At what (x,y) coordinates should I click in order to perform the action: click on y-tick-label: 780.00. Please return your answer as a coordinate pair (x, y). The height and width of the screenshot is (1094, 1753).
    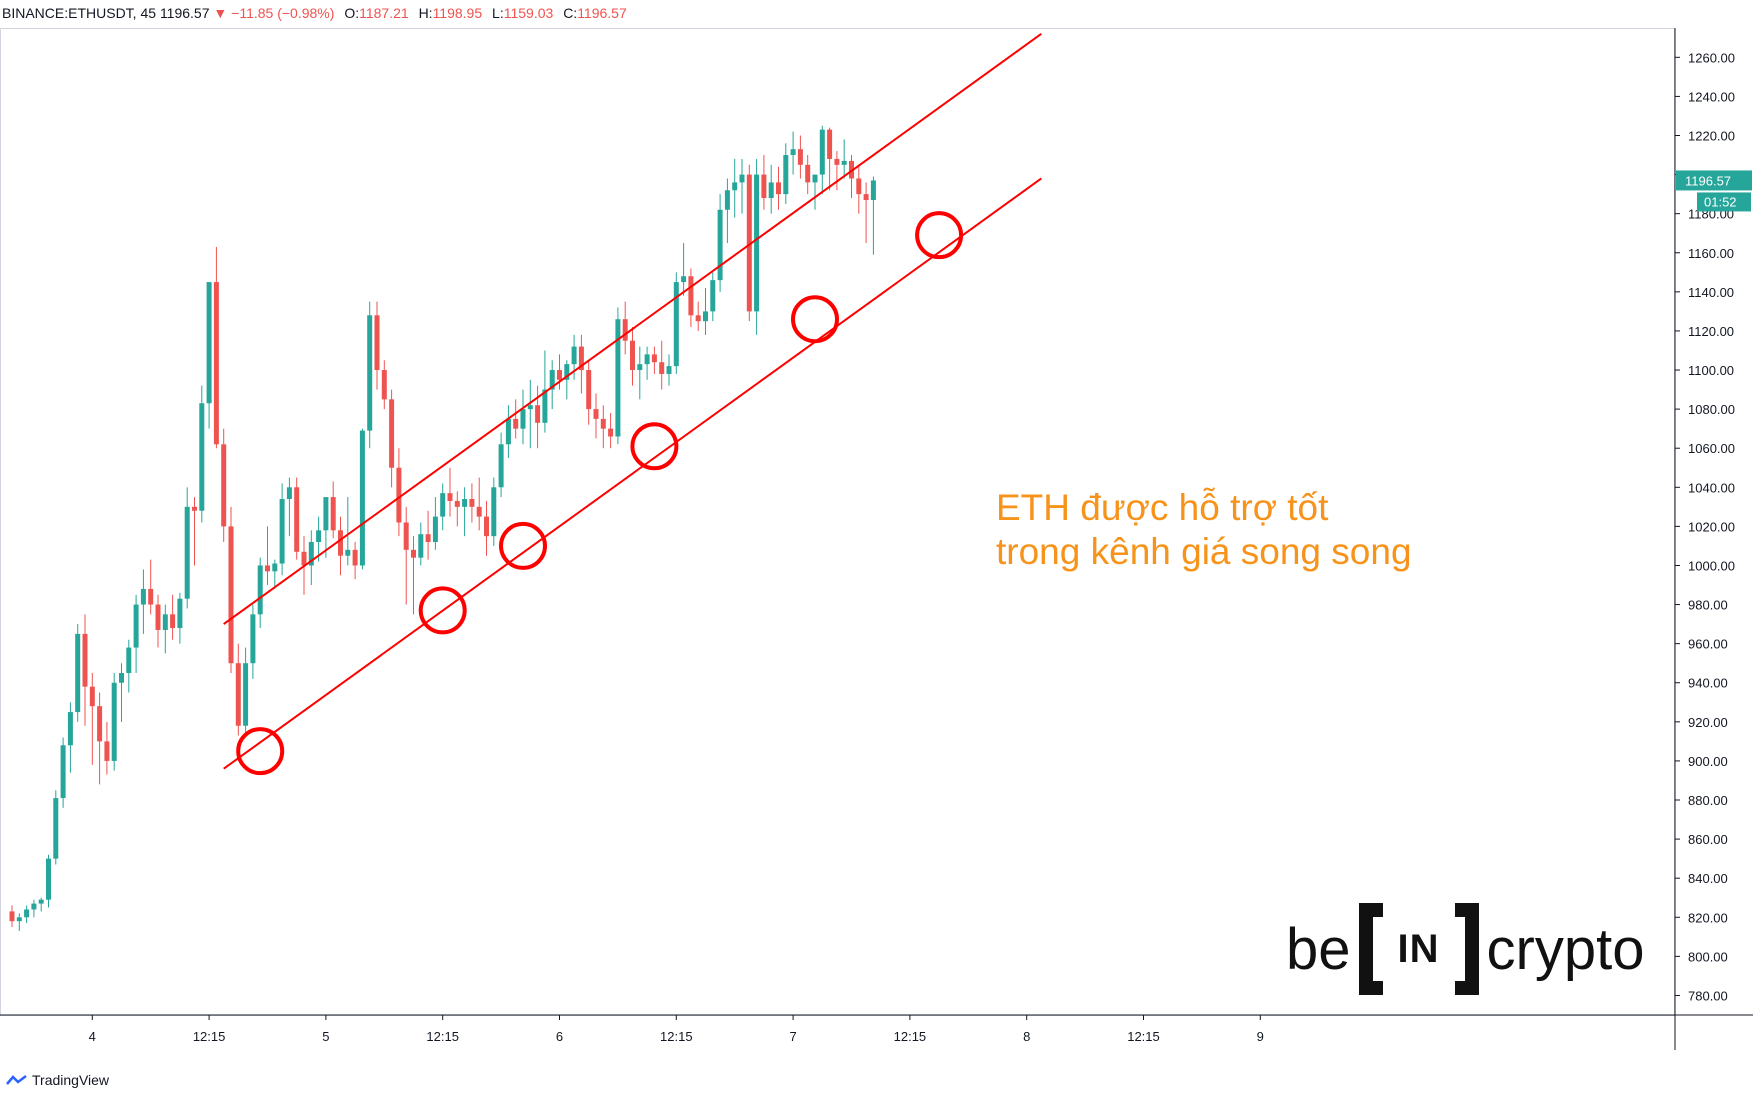
    Looking at the image, I should click on (1708, 995).